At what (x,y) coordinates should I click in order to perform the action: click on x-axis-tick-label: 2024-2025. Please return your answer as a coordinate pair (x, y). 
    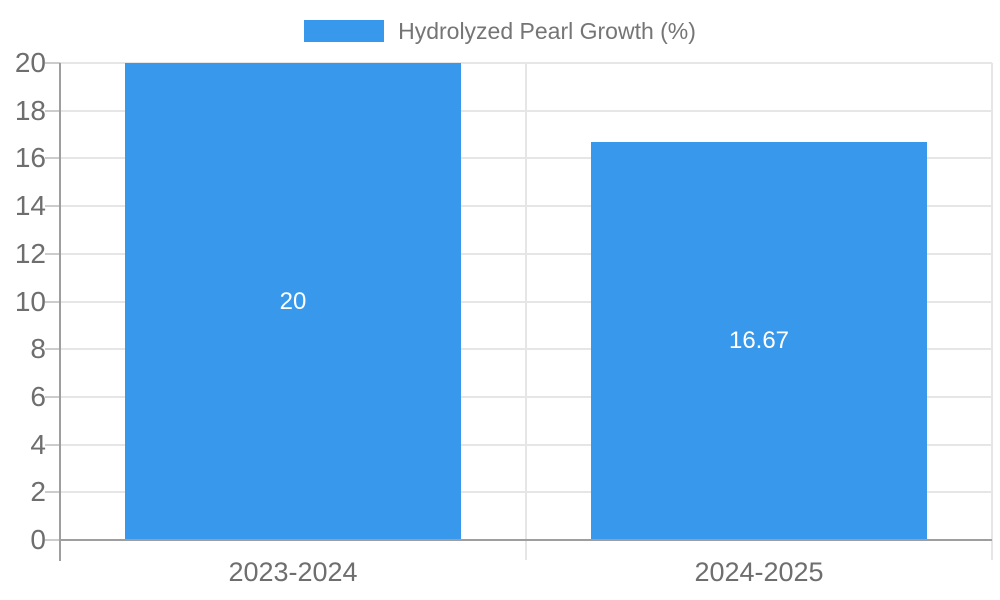
    Looking at the image, I should click on (759, 572).